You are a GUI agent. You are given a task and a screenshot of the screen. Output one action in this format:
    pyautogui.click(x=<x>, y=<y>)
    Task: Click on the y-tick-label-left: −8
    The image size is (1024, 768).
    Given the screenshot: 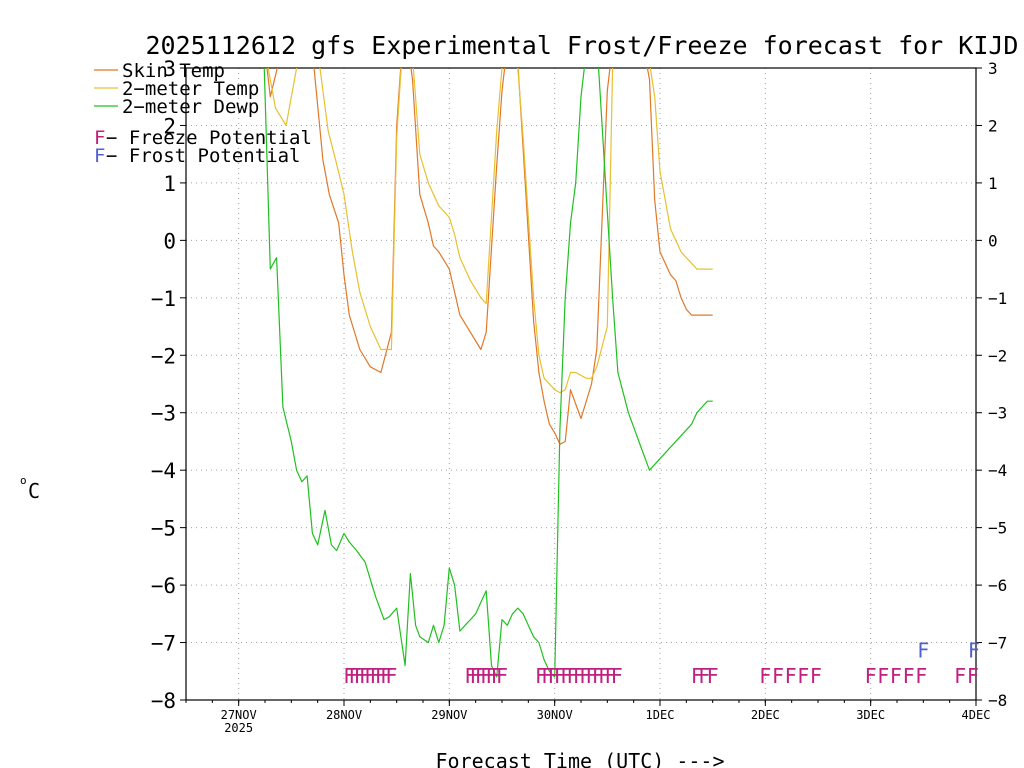 What is the action you would take?
    pyautogui.click(x=163, y=701)
    